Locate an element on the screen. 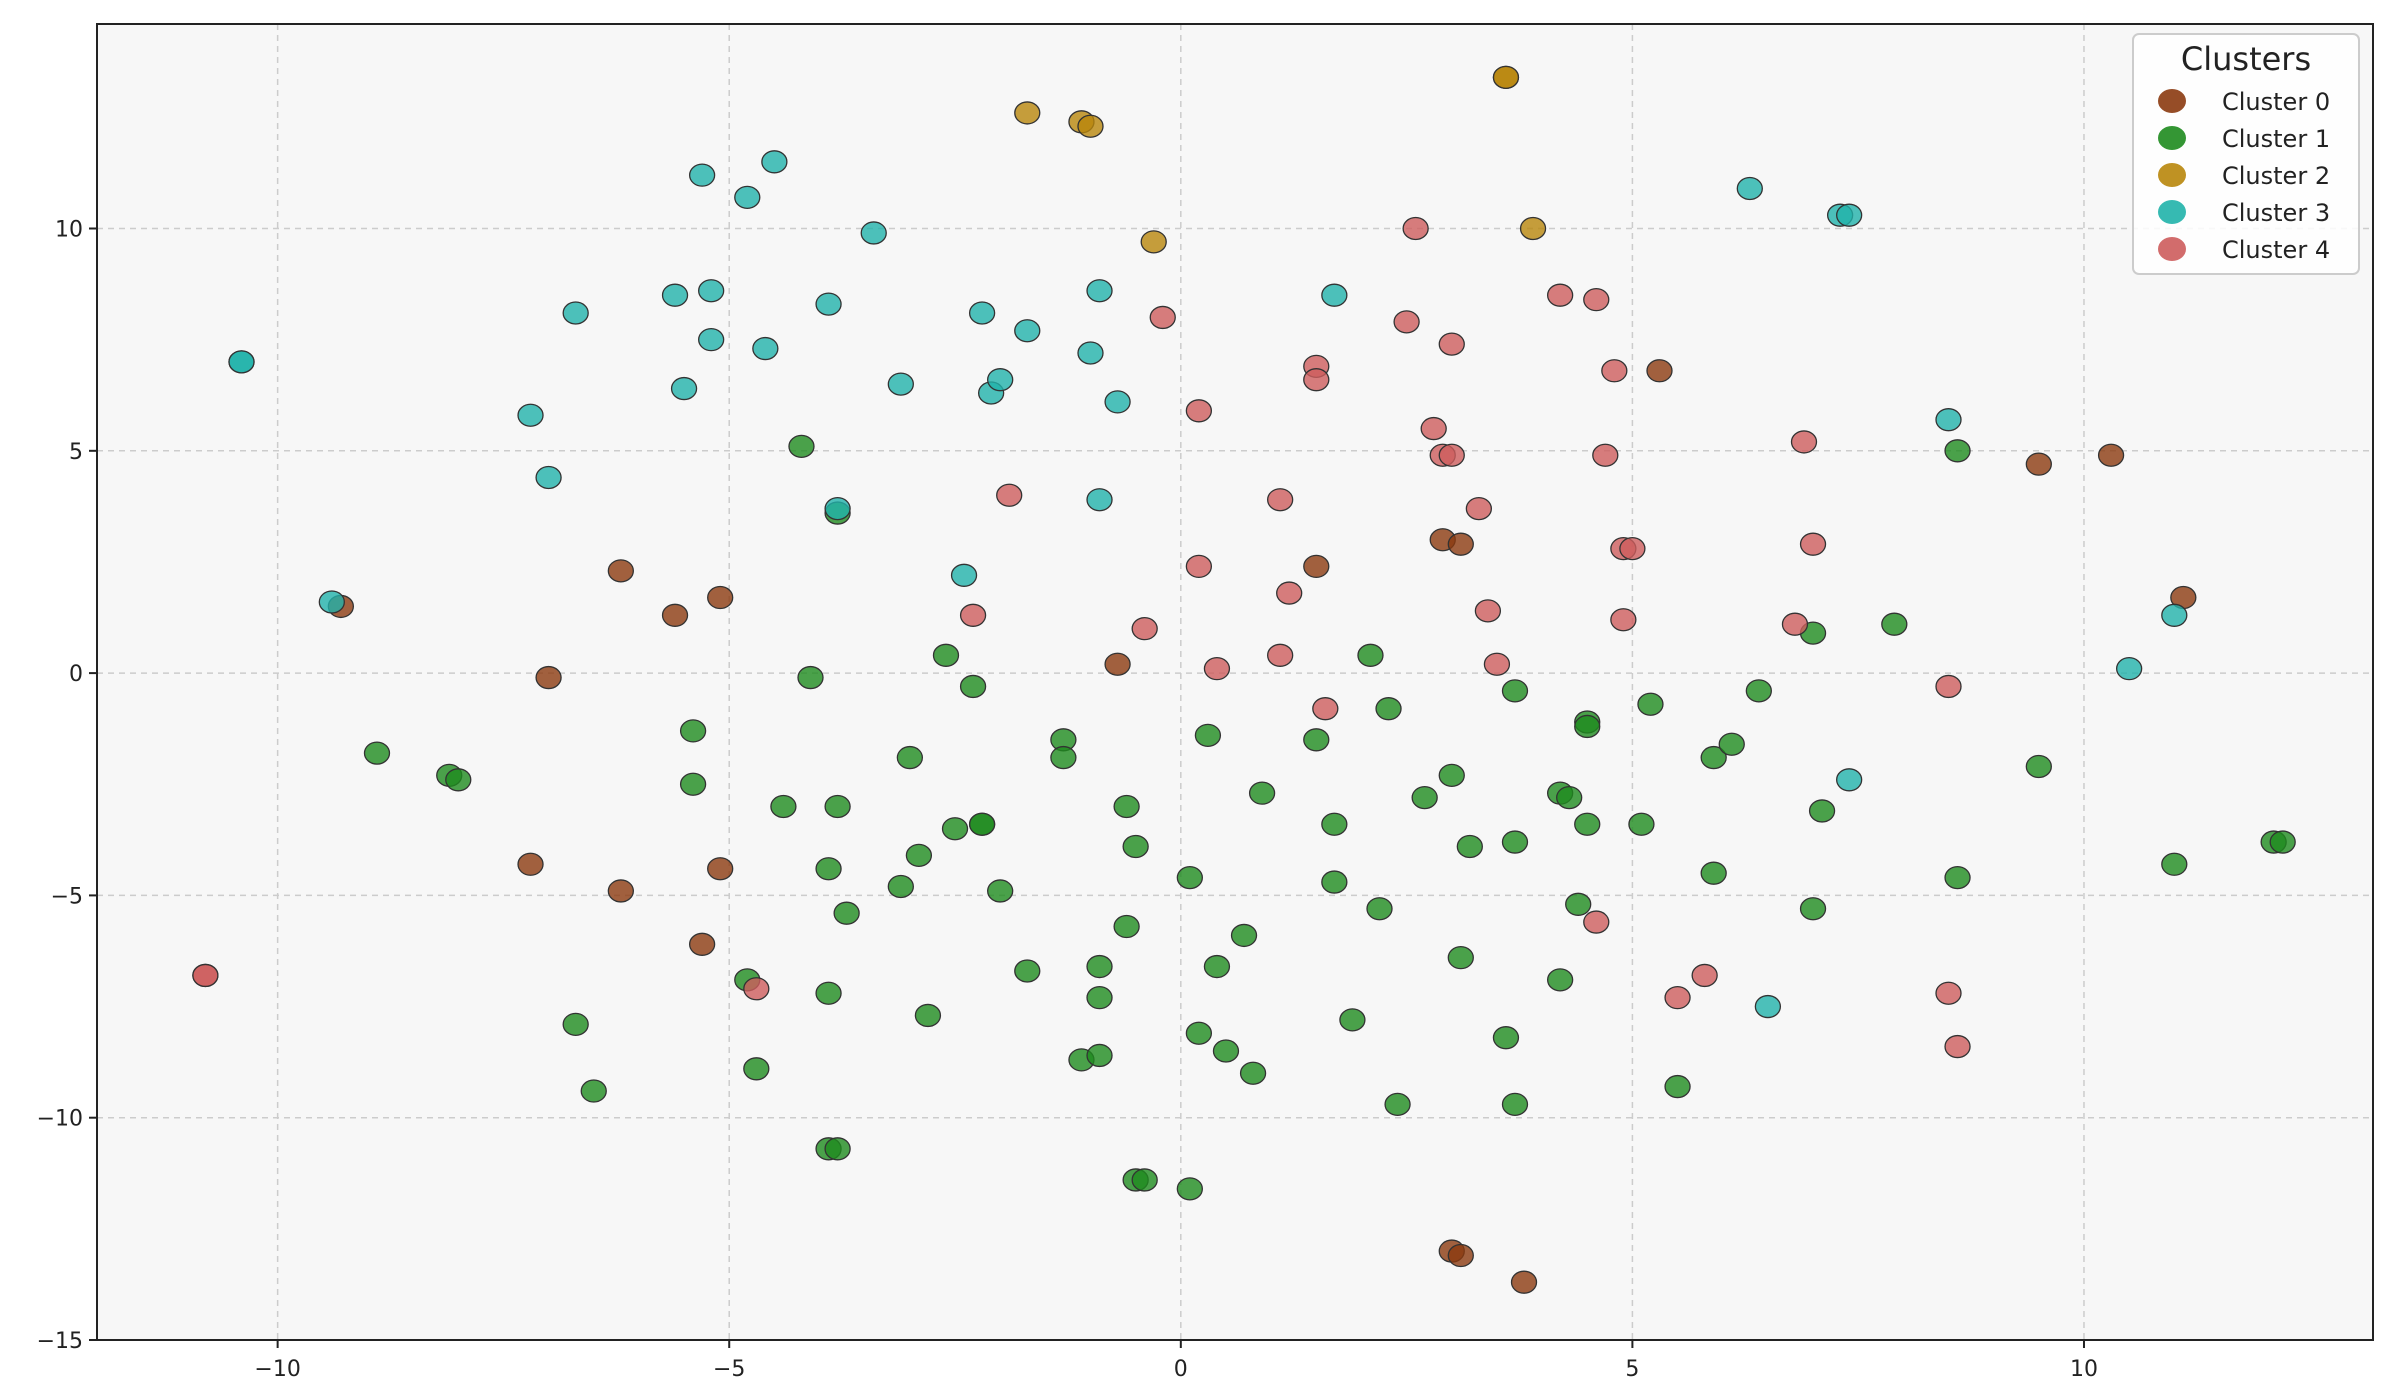 The height and width of the screenshot is (1398, 2393). x-axis-ticks: −10 −5 0 5 10 is located at coordinates (1176, 1361).